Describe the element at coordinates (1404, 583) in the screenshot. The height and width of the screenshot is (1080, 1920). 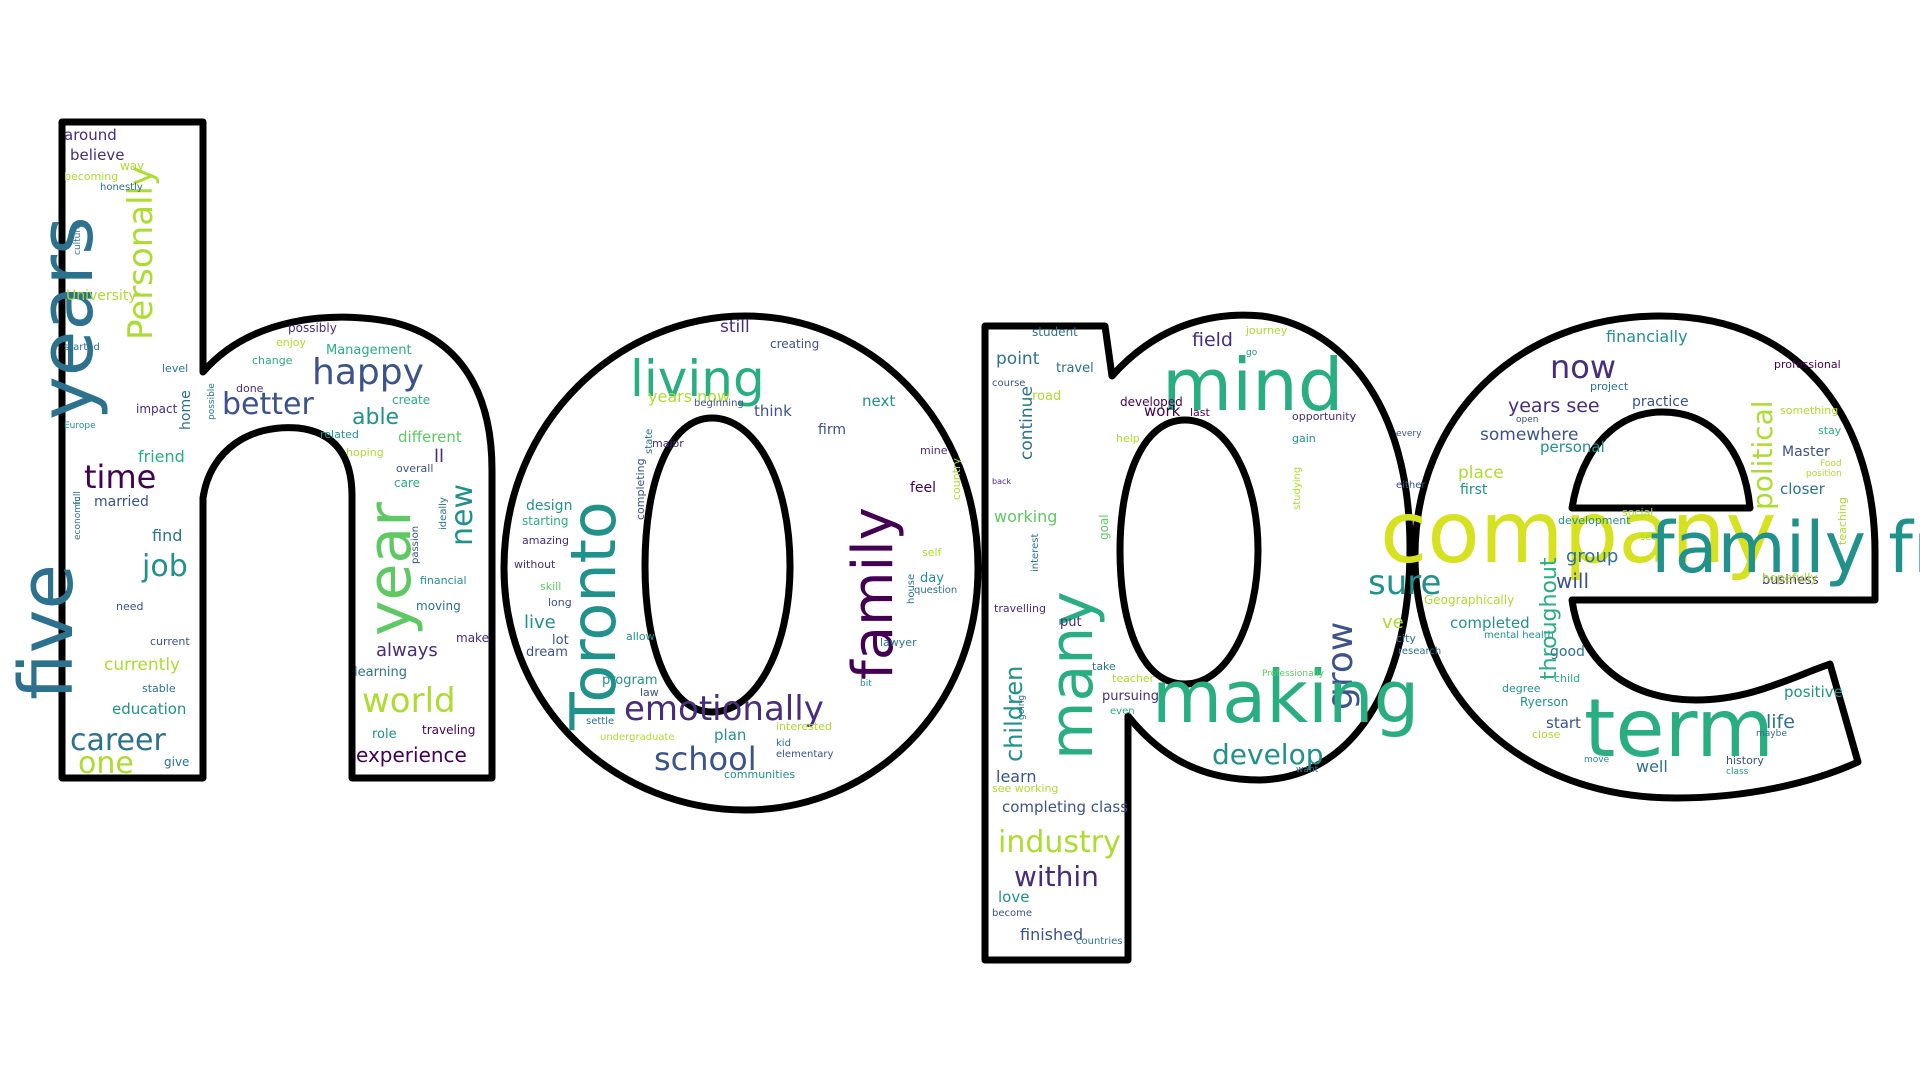
I see `cloud-word: sure` at that location.